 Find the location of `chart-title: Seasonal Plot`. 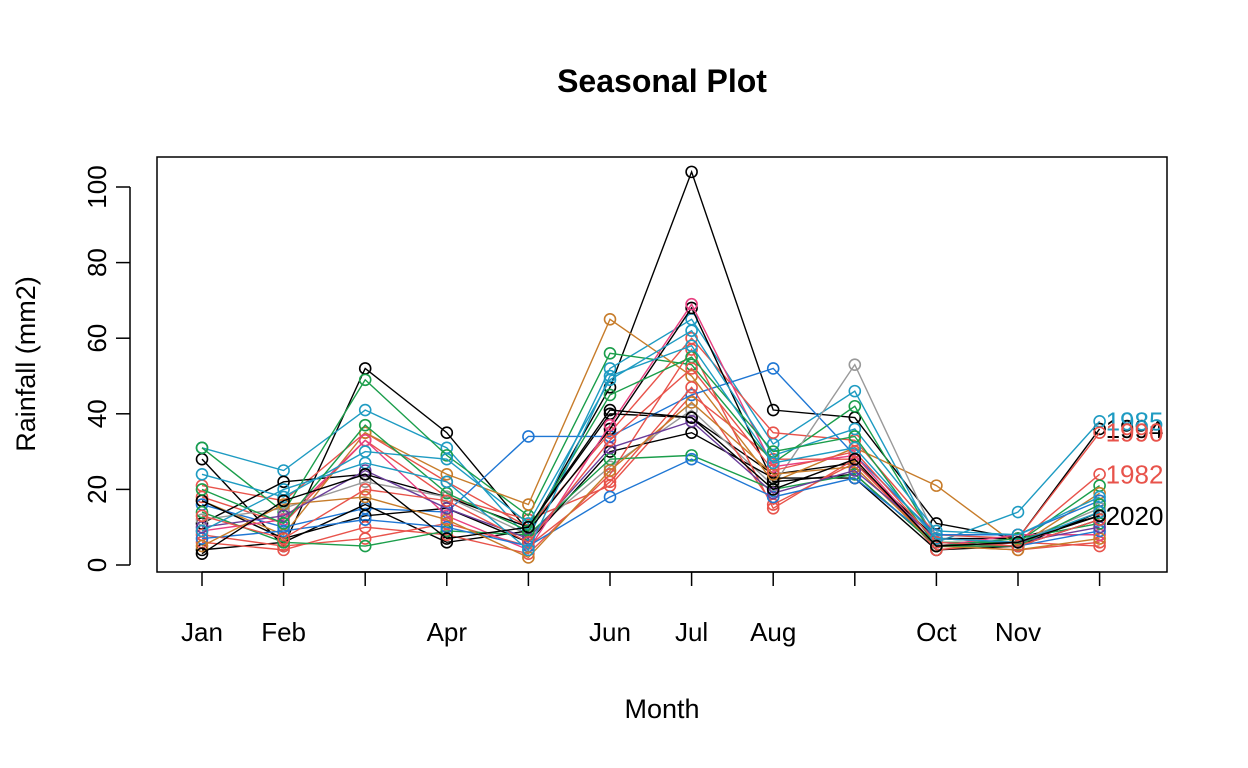

chart-title: Seasonal Plot is located at coordinates (662, 81).